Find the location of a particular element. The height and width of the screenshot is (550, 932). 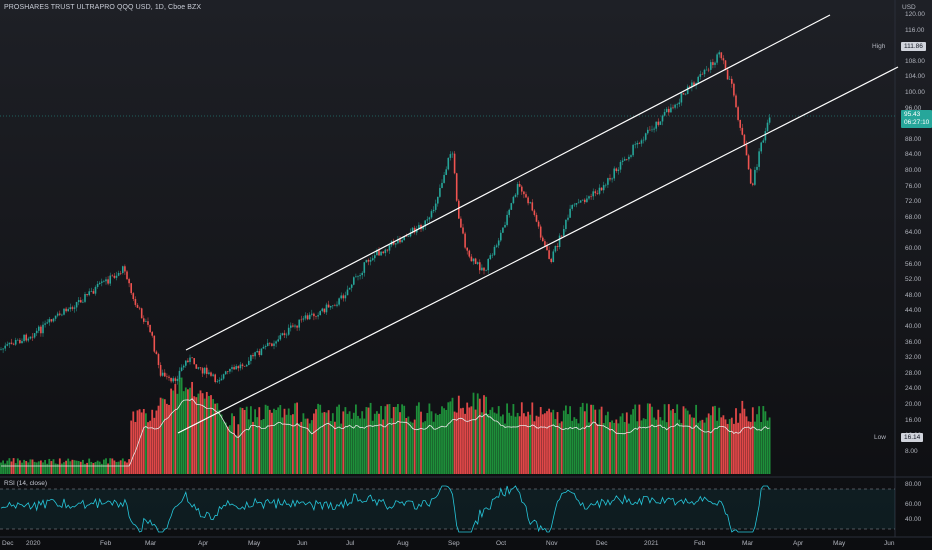

rsi-axis-label: 60.00 is located at coordinates (913, 504).